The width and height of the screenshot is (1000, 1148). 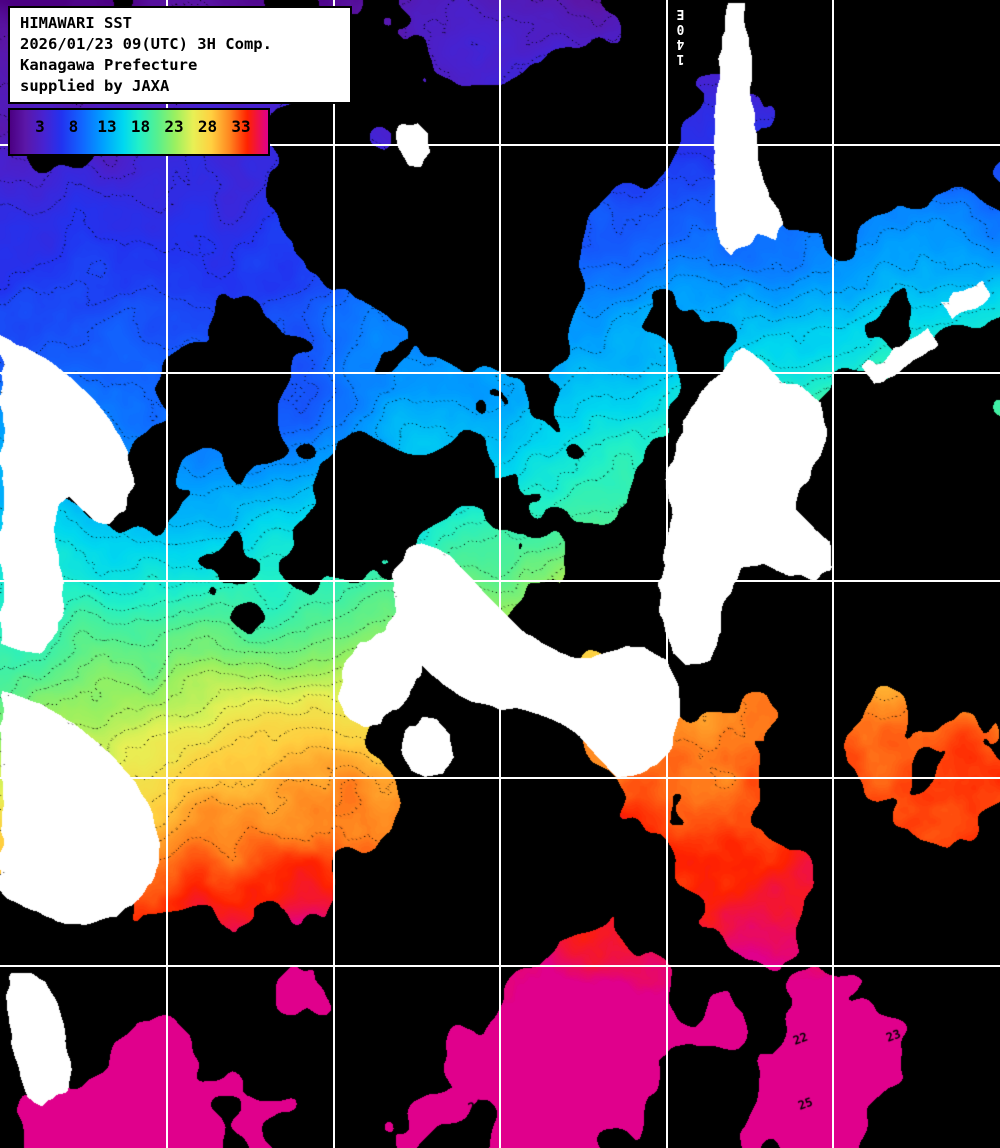 I want to click on colorbar-tick-33: 33, so click(x=241, y=126).